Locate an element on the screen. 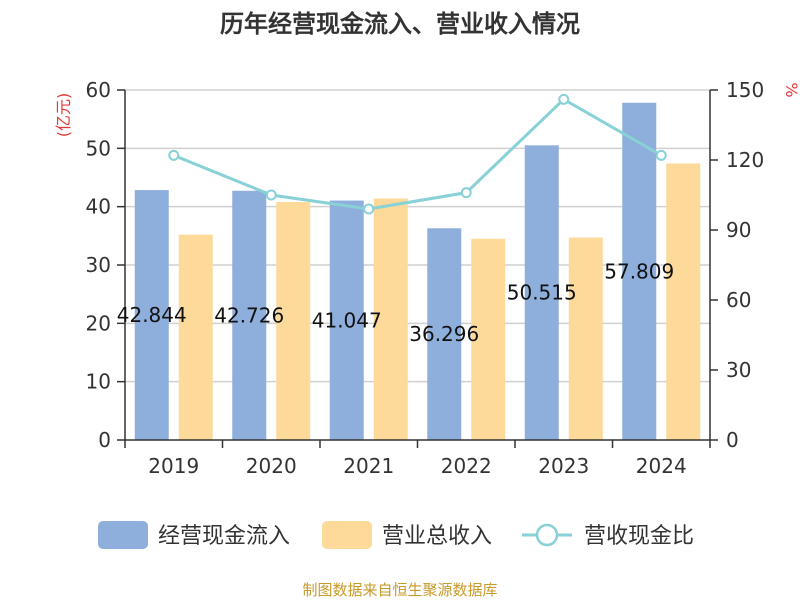  left-tick-label: 10 is located at coordinates (98, 382).